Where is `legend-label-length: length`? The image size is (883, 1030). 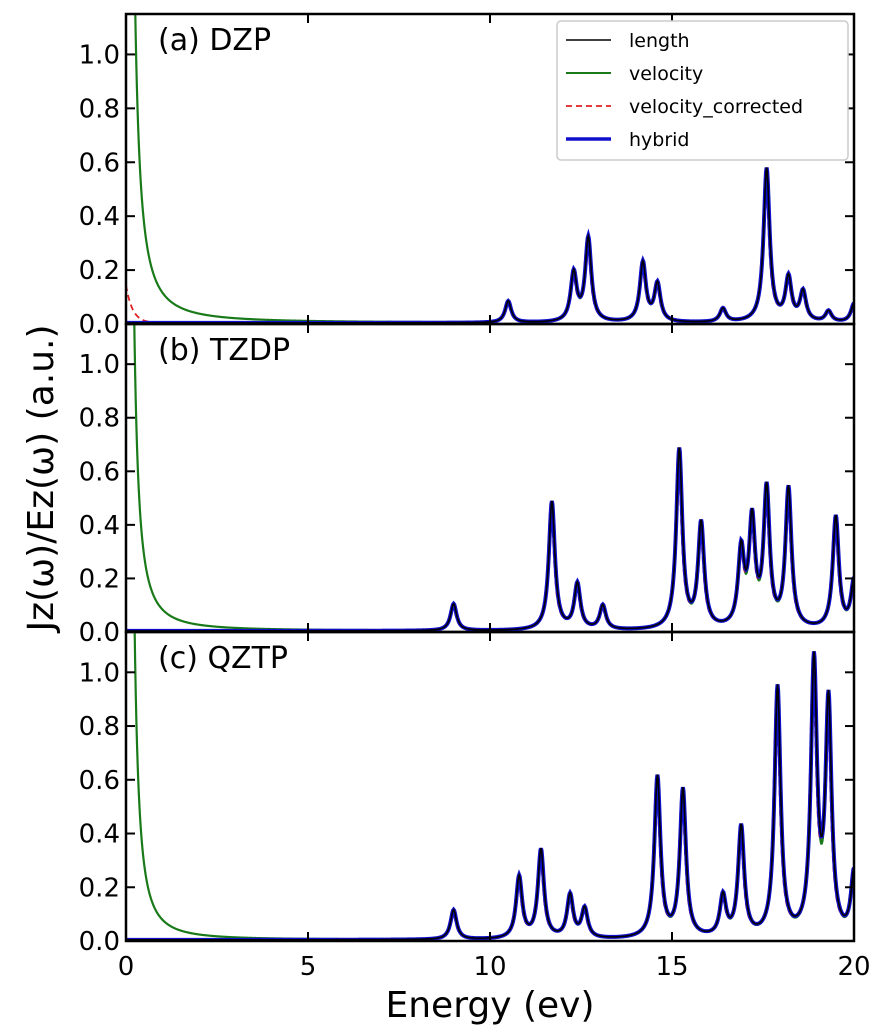
legend-label-length: length is located at coordinates (659, 41).